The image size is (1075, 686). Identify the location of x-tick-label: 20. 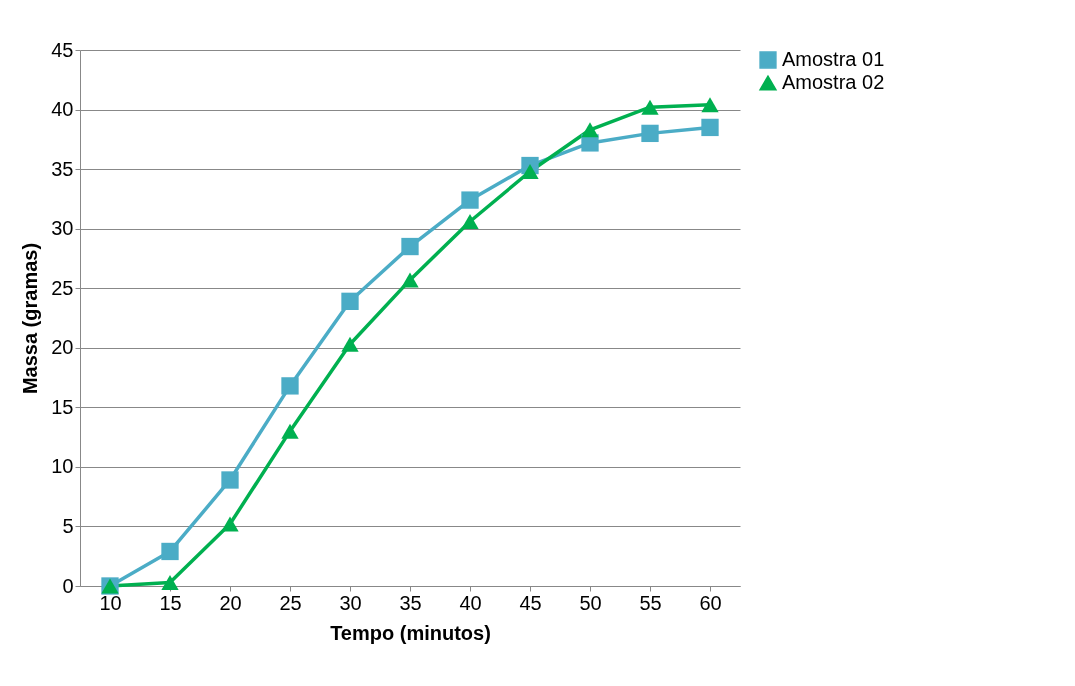
(230, 602).